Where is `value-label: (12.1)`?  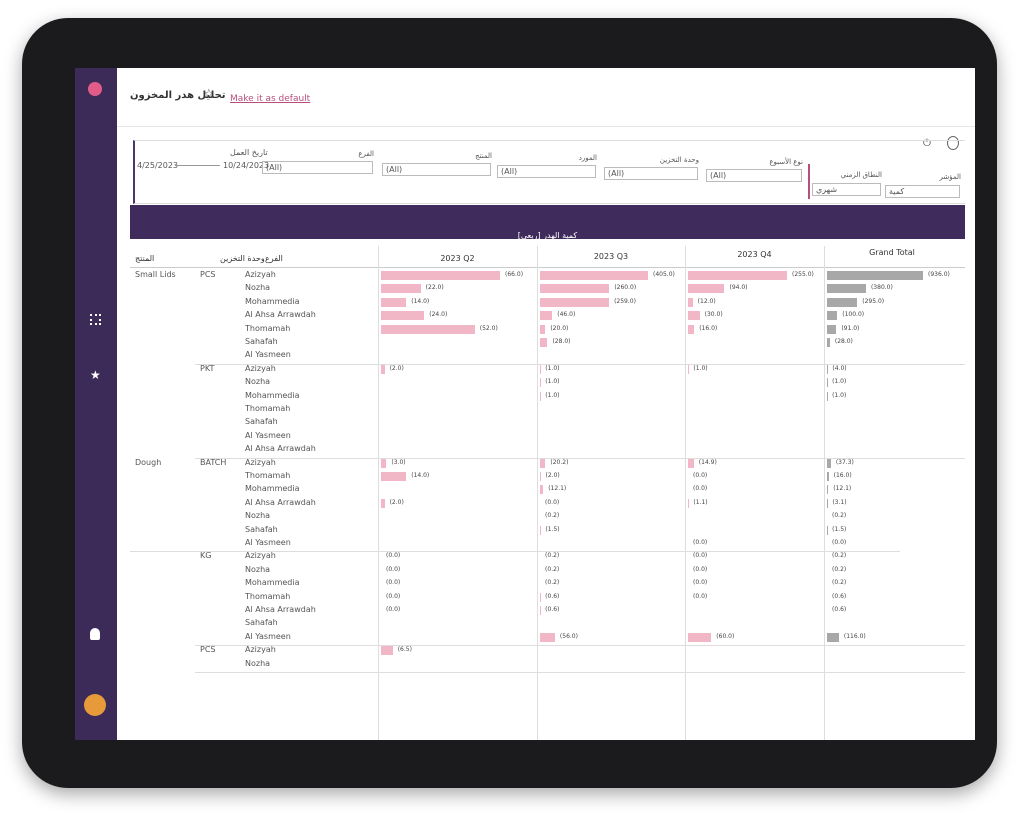 value-label: (12.1) is located at coordinates (842, 489).